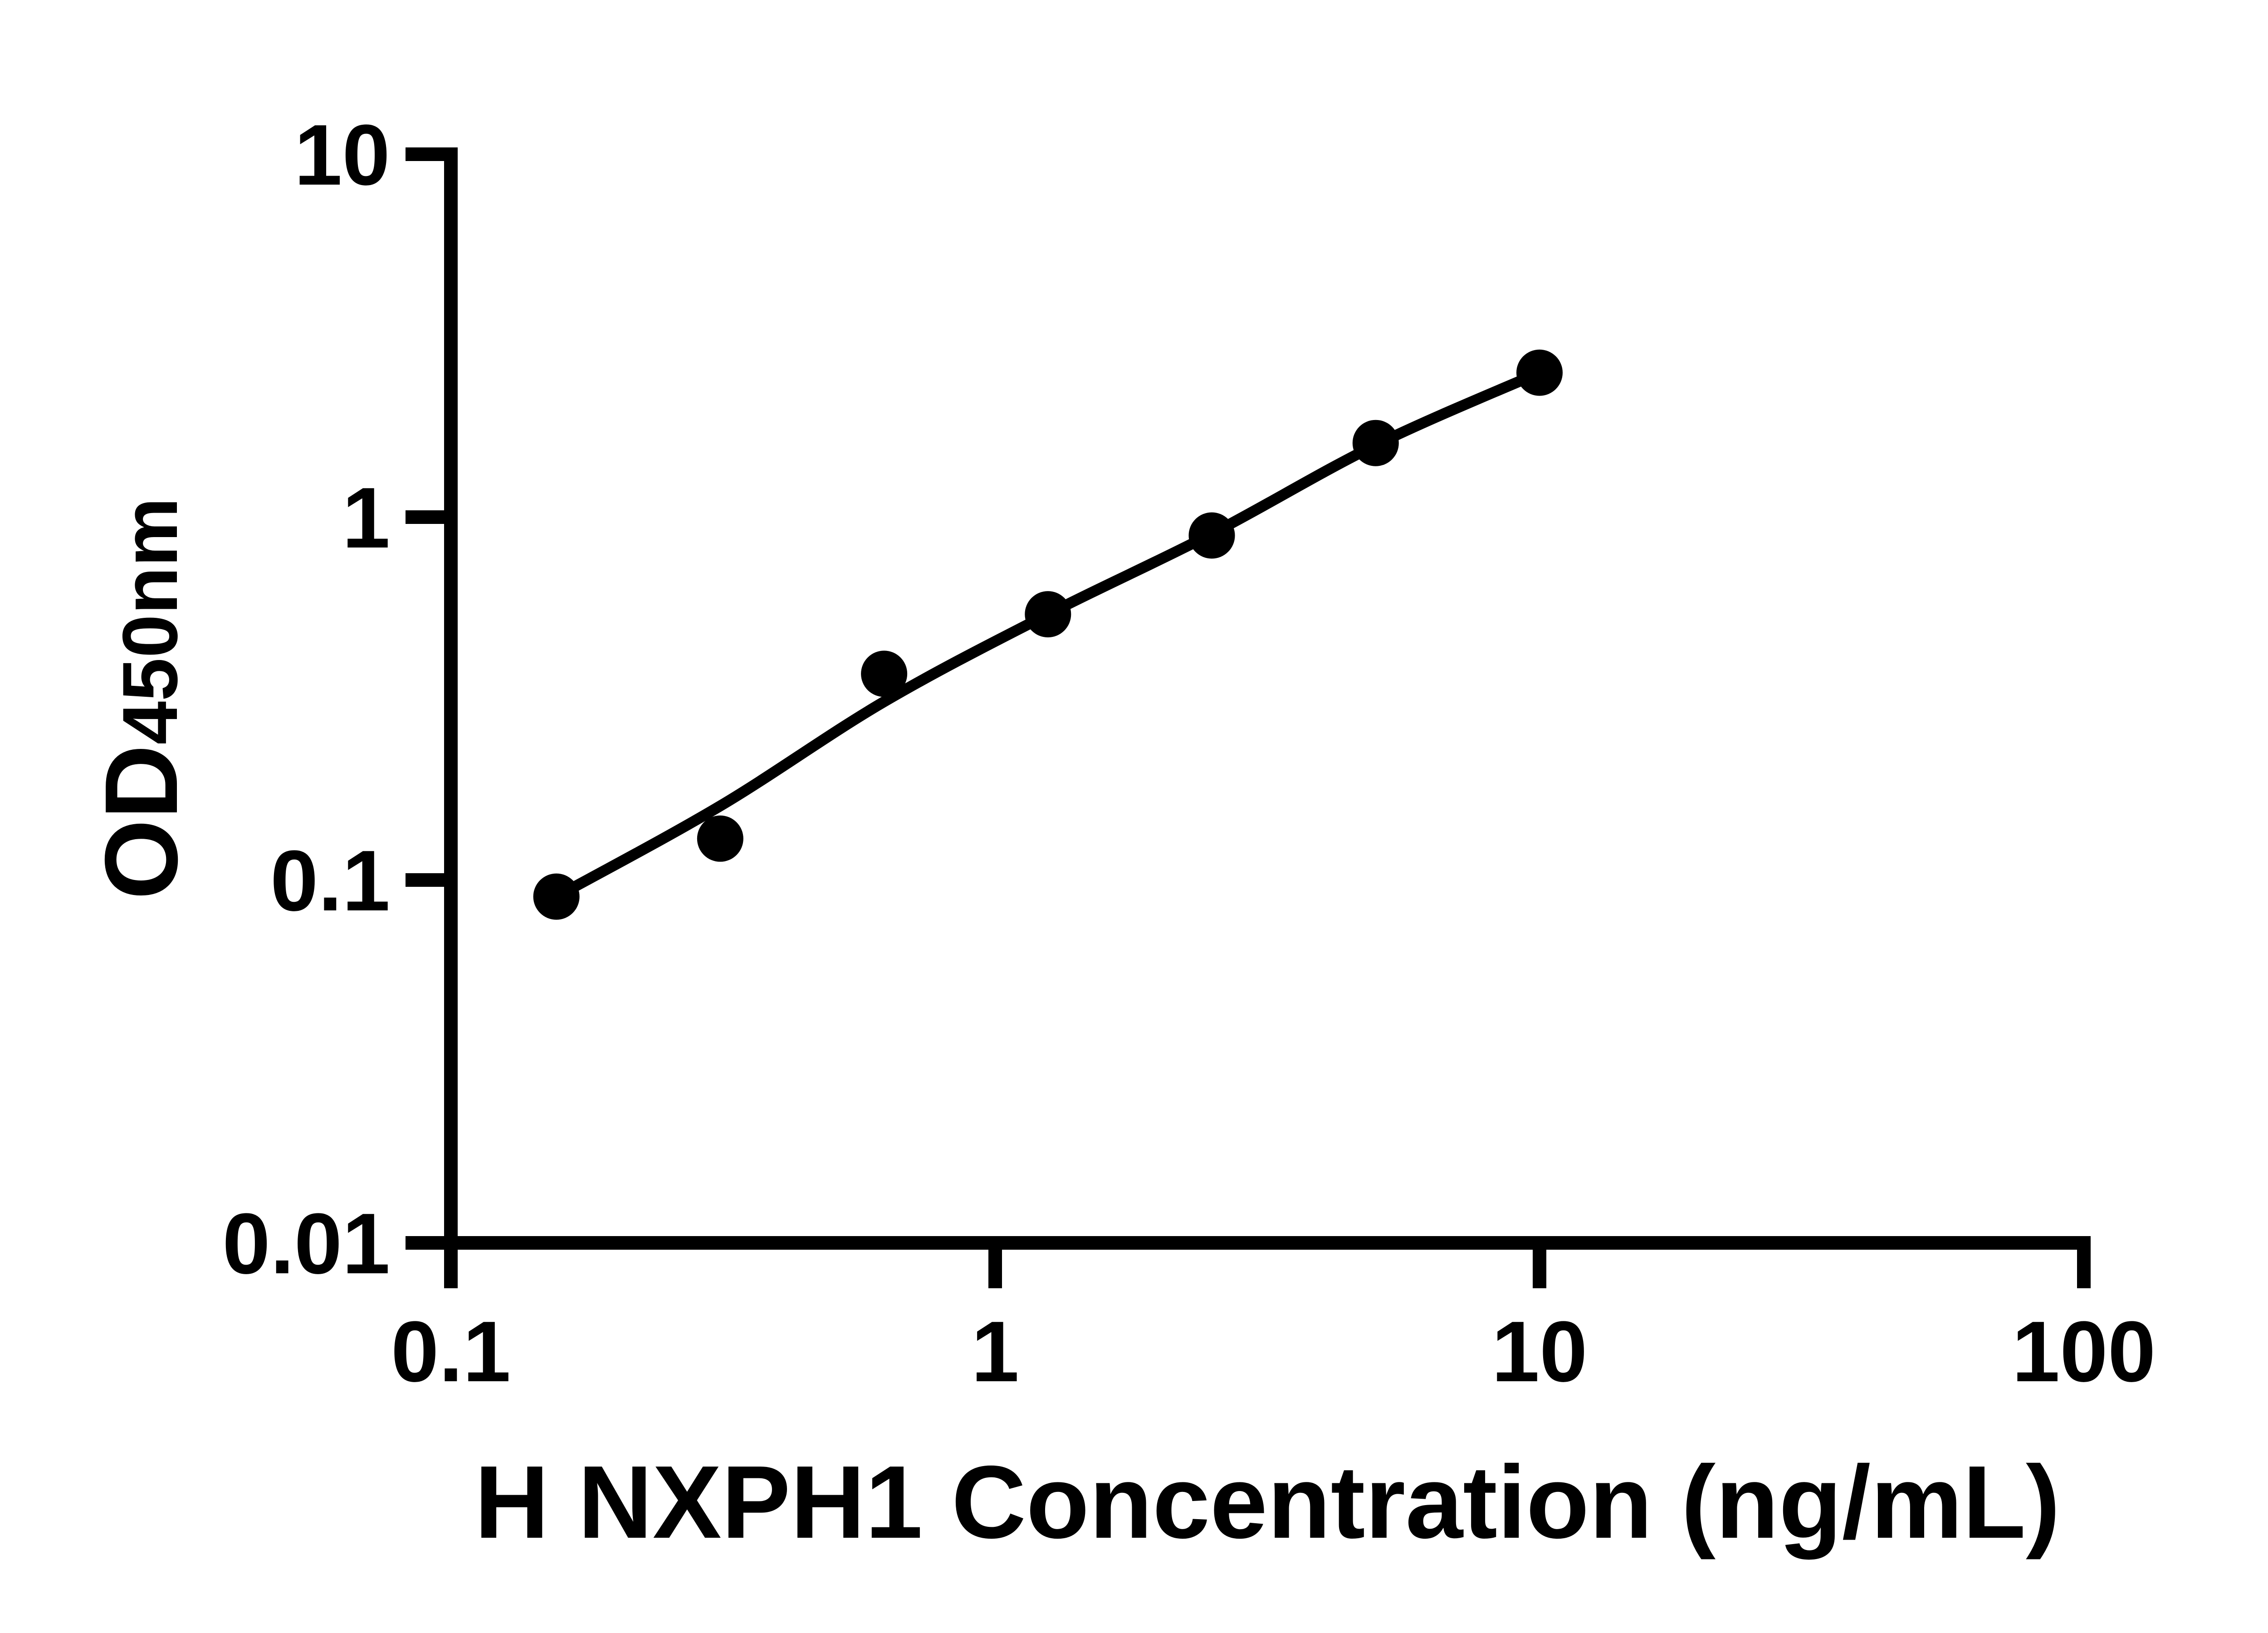 This screenshot has height=1633, width=2268. What do you see at coordinates (141, 822) in the screenshot?
I see `y-axis-title-main: OD` at bounding box center [141, 822].